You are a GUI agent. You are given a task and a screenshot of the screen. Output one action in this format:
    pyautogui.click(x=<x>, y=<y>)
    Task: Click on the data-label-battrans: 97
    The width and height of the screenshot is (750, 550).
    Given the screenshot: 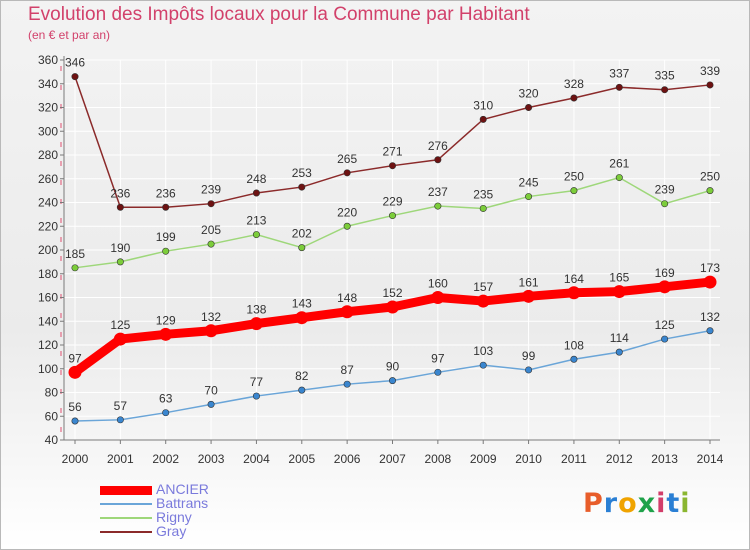 What is the action you would take?
    pyautogui.click(x=438, y=358)
    